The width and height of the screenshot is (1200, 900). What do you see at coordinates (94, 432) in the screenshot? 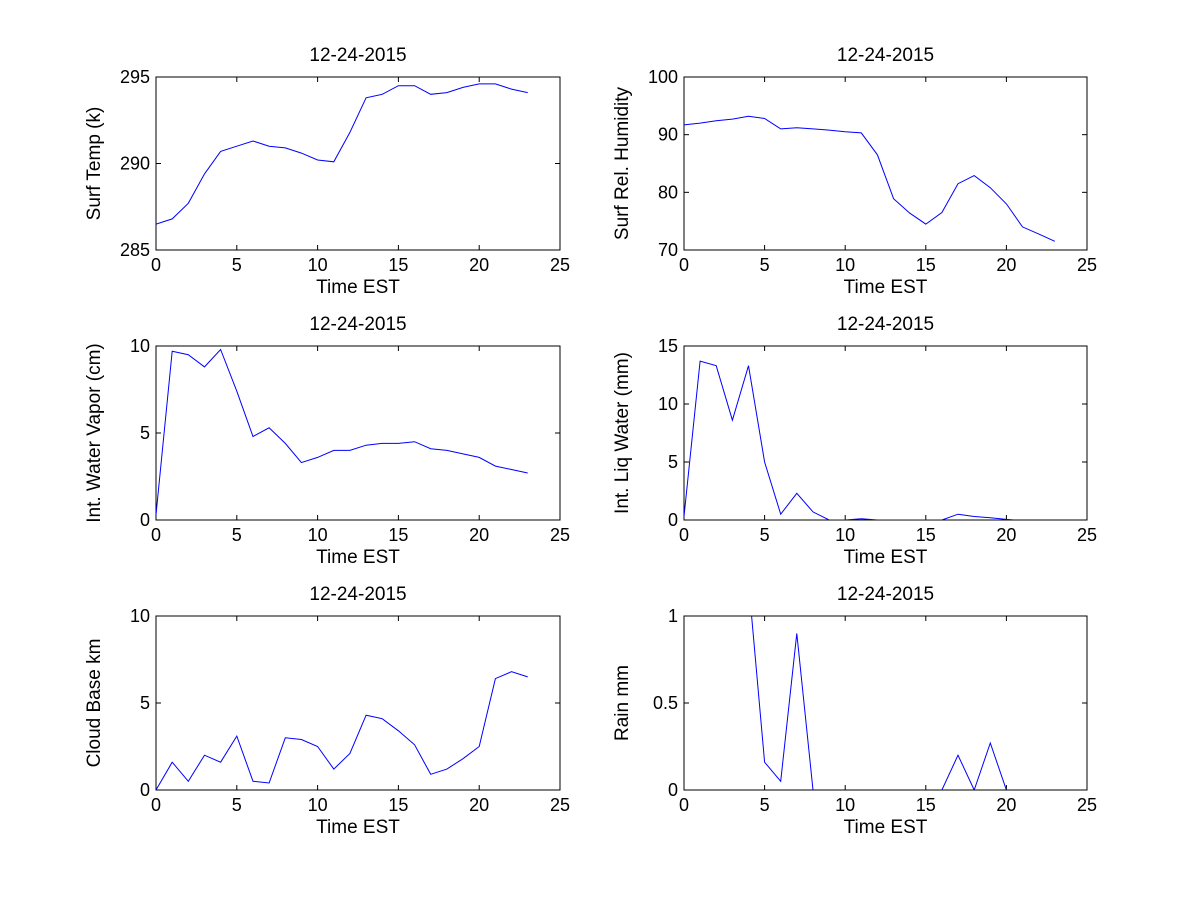
I see `y-axis-label: Int. Water Vapor (cm)` at bounding box center [94, 432].